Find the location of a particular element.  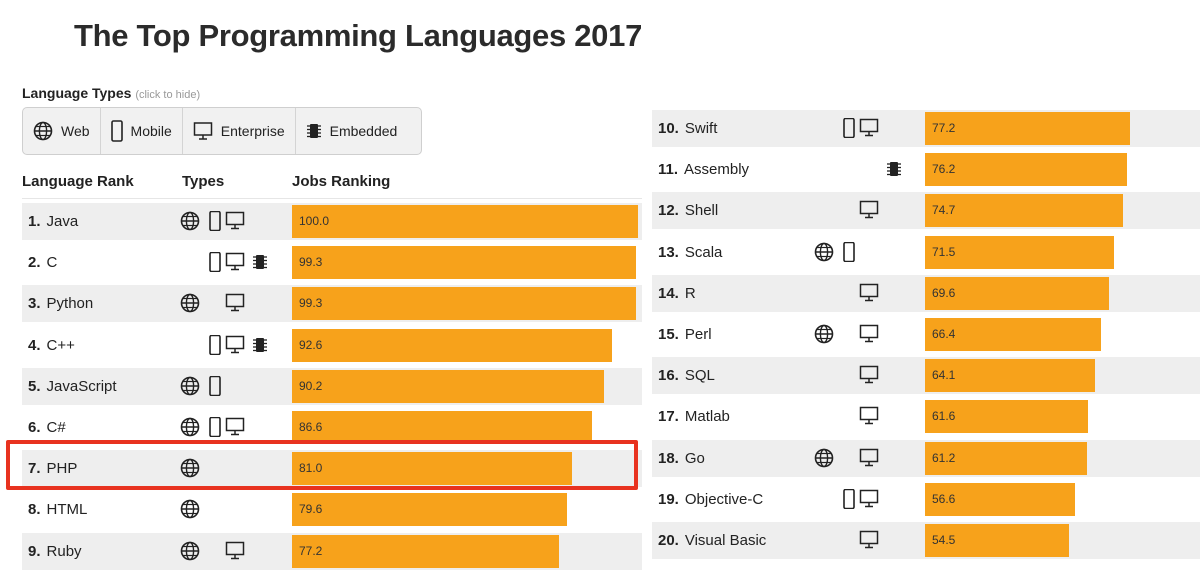

language-label: 16. SQL is located at coordinates (686, 375).